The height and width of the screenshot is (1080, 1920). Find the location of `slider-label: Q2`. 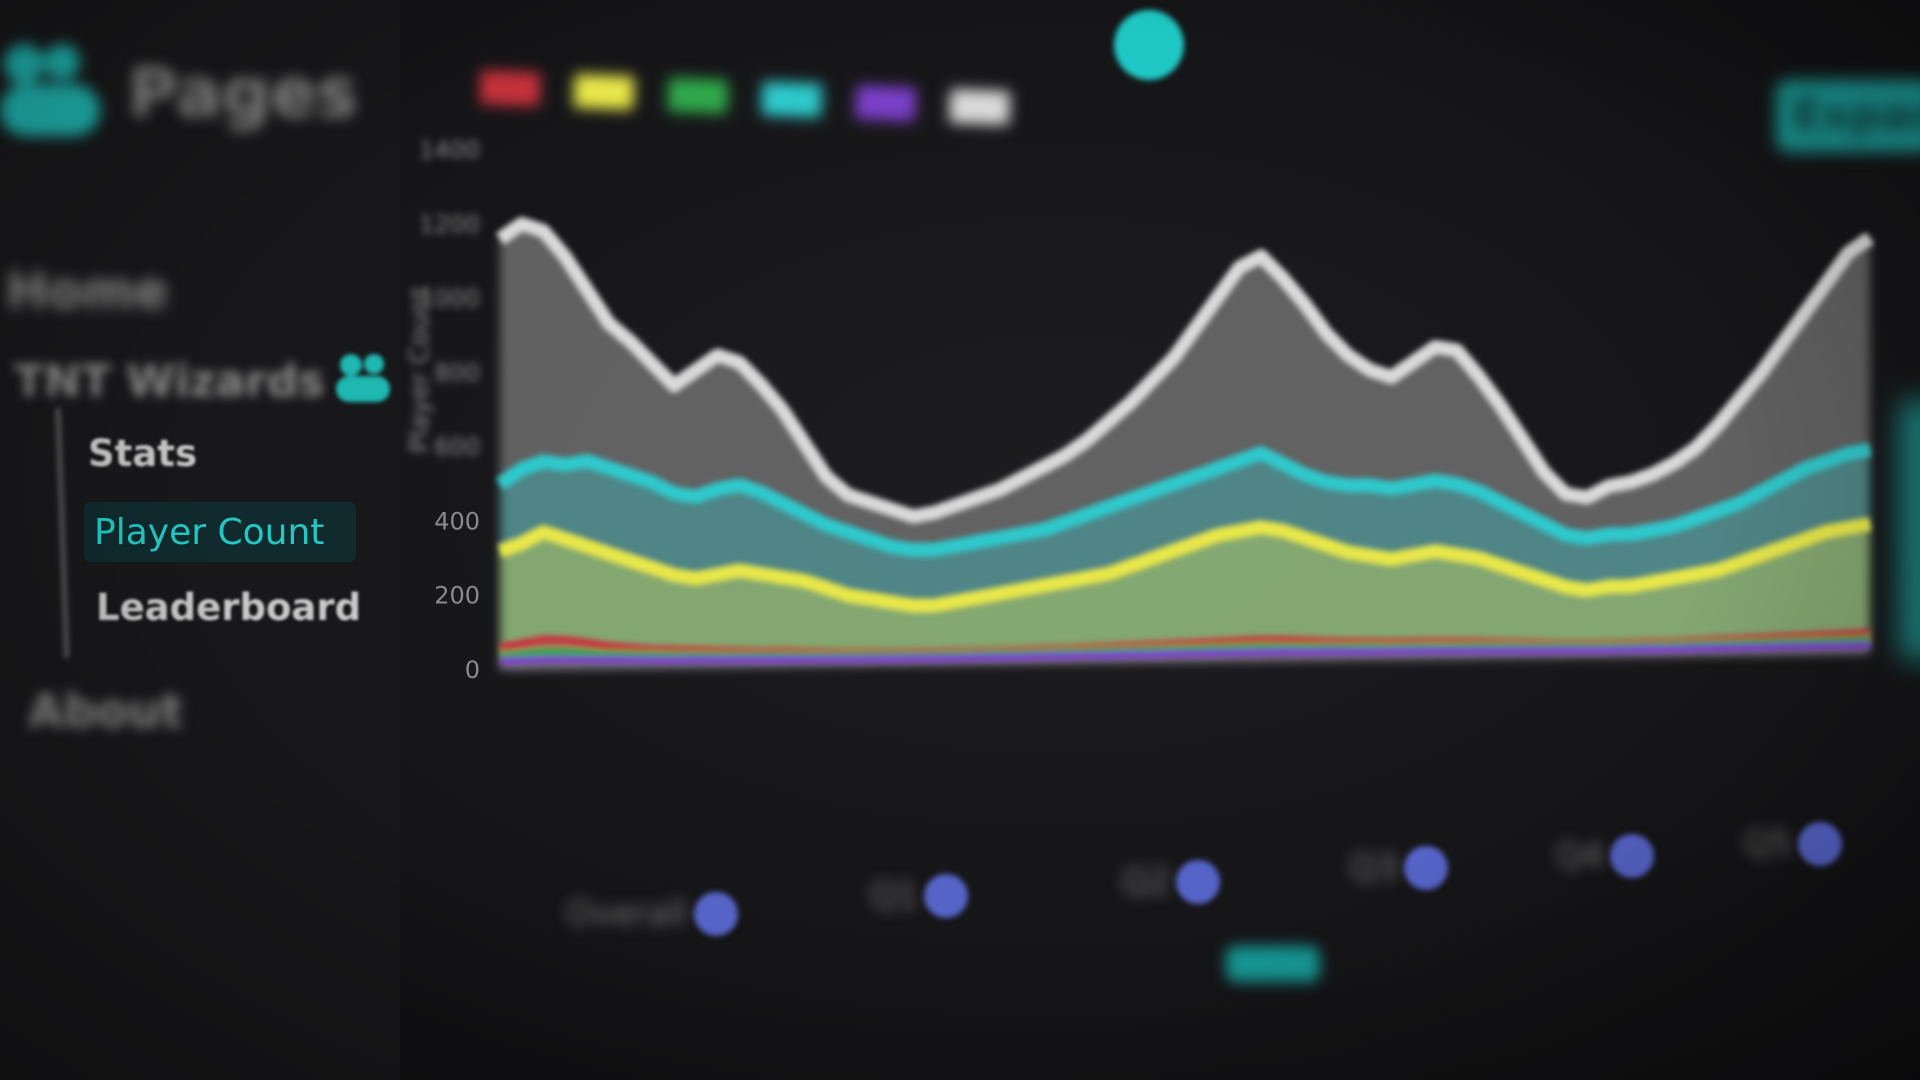

slider-label: Q2 is located at coordinates (1146, 882).